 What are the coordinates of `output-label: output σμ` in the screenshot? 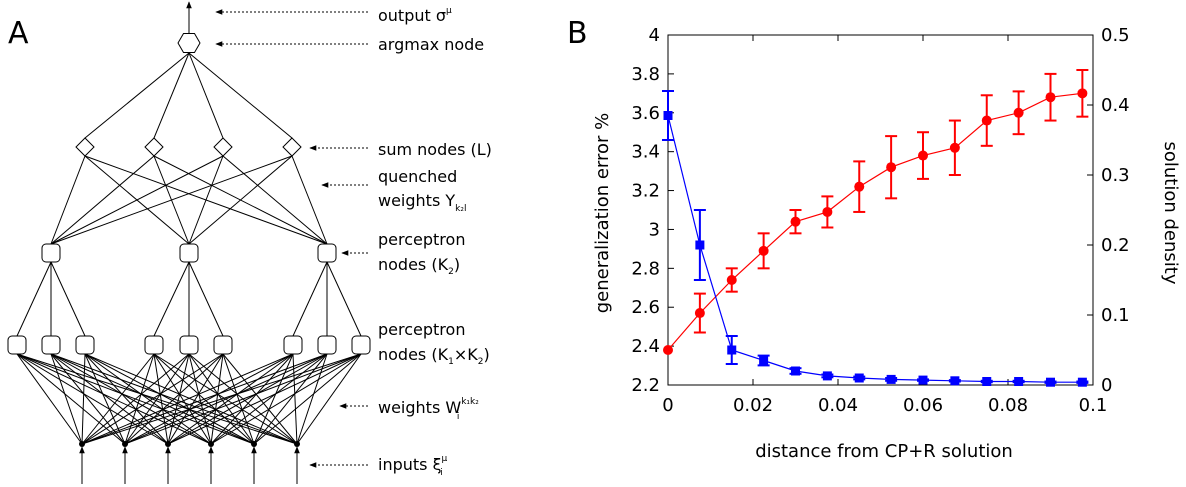 It's located at (415, 15).